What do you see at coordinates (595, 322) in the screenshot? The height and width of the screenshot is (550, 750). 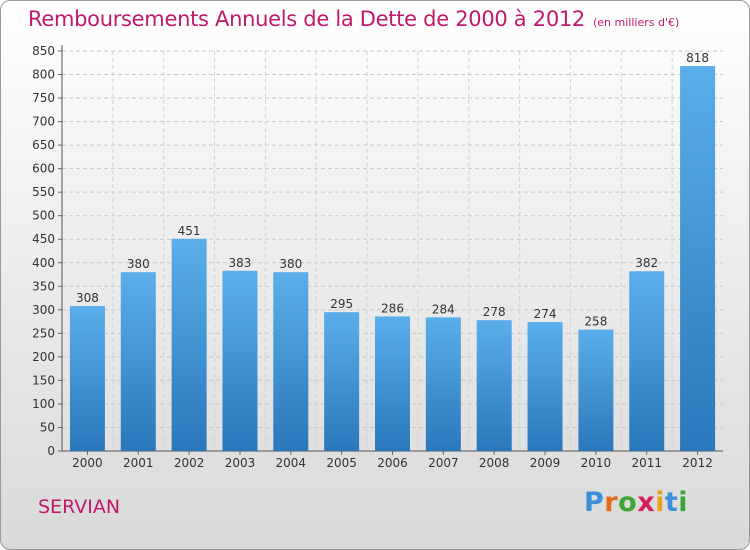 I see `bar-value-label: 258` at bounding box center [595, 322].